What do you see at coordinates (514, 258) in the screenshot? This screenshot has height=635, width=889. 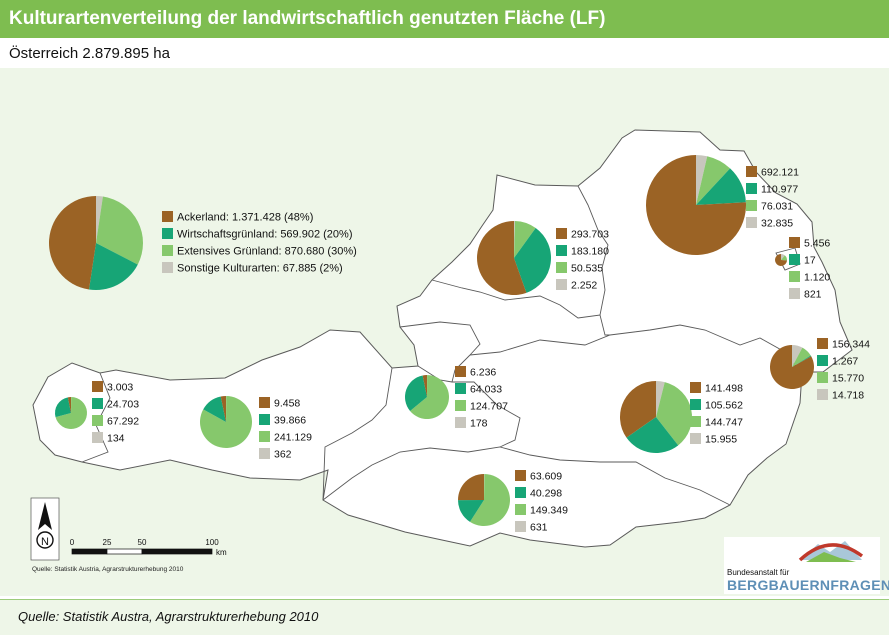 I see `pie-oberoesterreich` at bounding box center [514, 258].